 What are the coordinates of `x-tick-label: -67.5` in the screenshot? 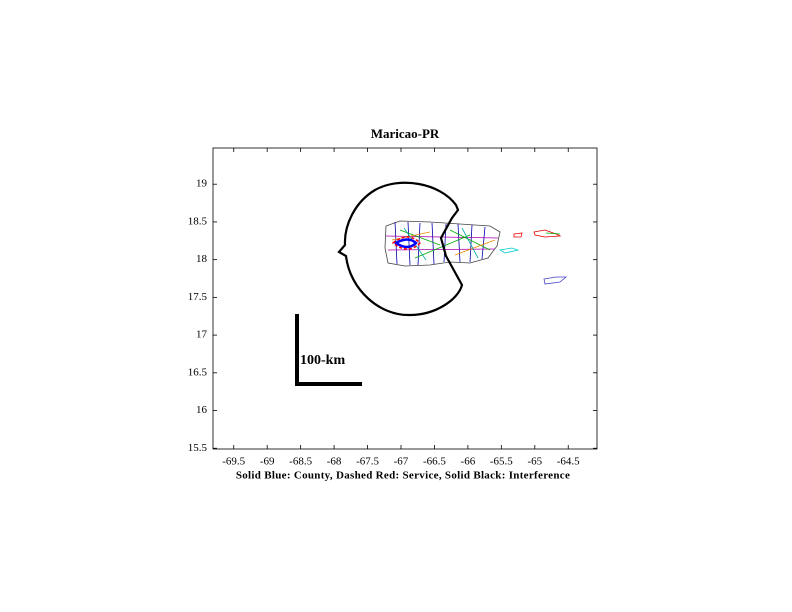 It's located at (367, 462).